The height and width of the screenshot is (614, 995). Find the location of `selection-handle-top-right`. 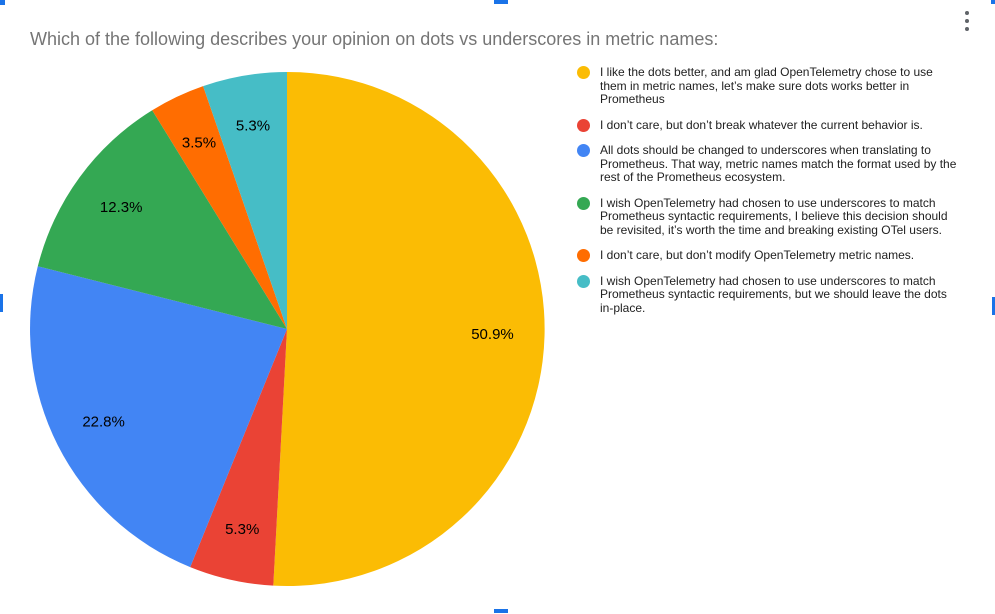

selection-handle-top-right is located at coordinates (993, 2).